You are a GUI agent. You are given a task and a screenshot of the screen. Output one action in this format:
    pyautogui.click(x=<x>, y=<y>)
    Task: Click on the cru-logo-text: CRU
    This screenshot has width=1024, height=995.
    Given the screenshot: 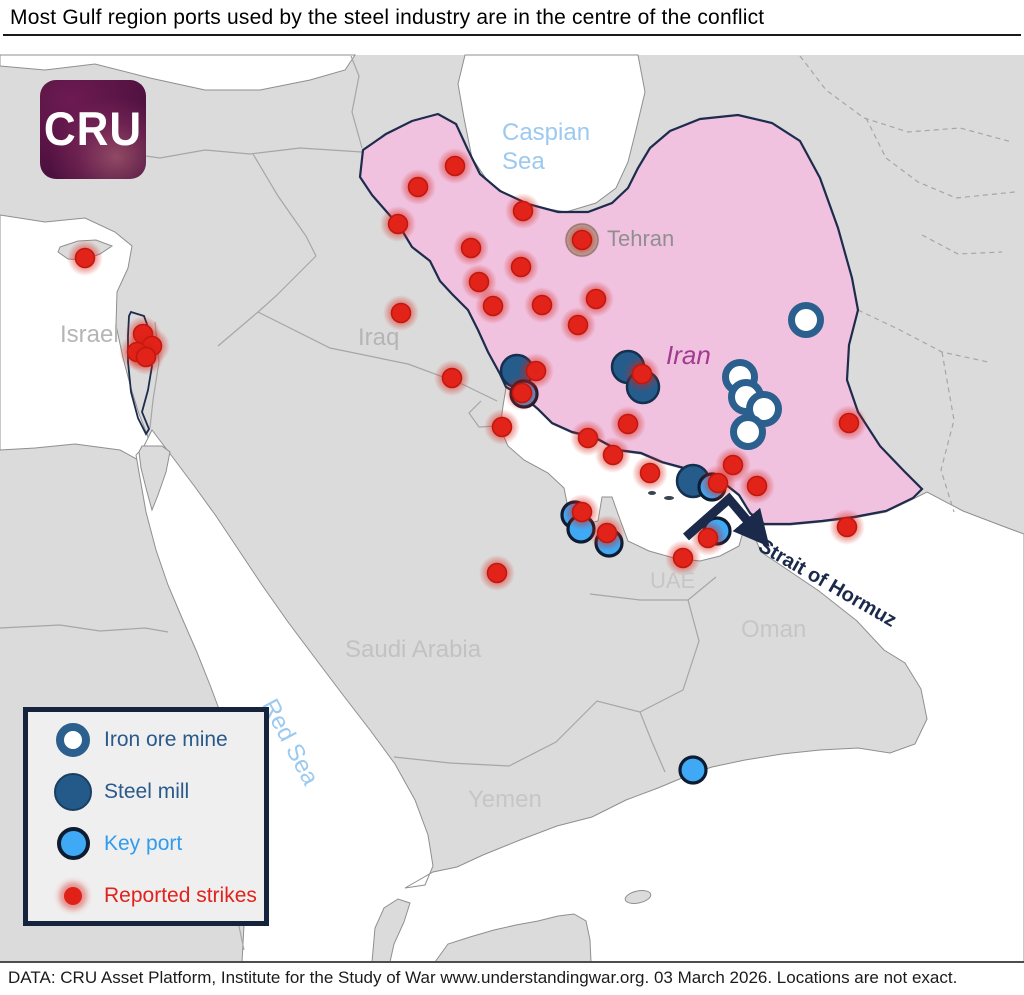 What is the action you would take?
    pyautogui.click(x=93, y=129)
    